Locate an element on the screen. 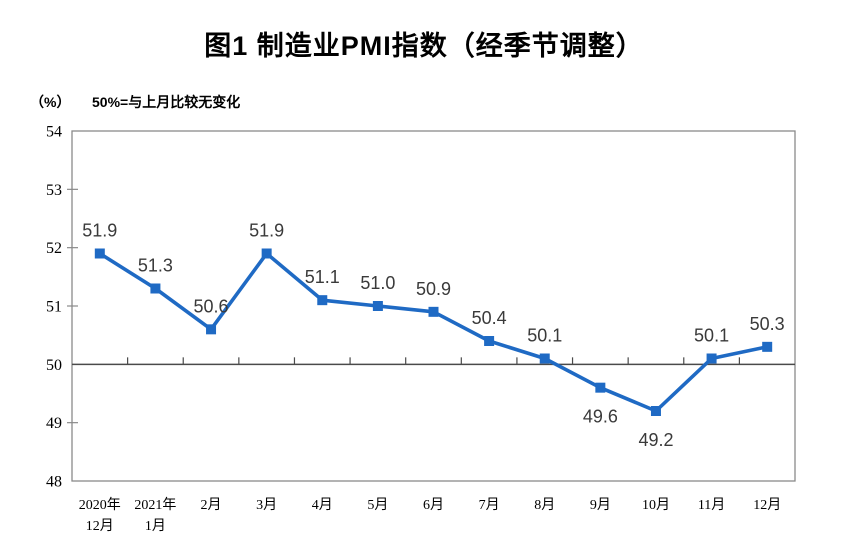  y-axis-tick-label: 51 is located at coordinates (54, 307).